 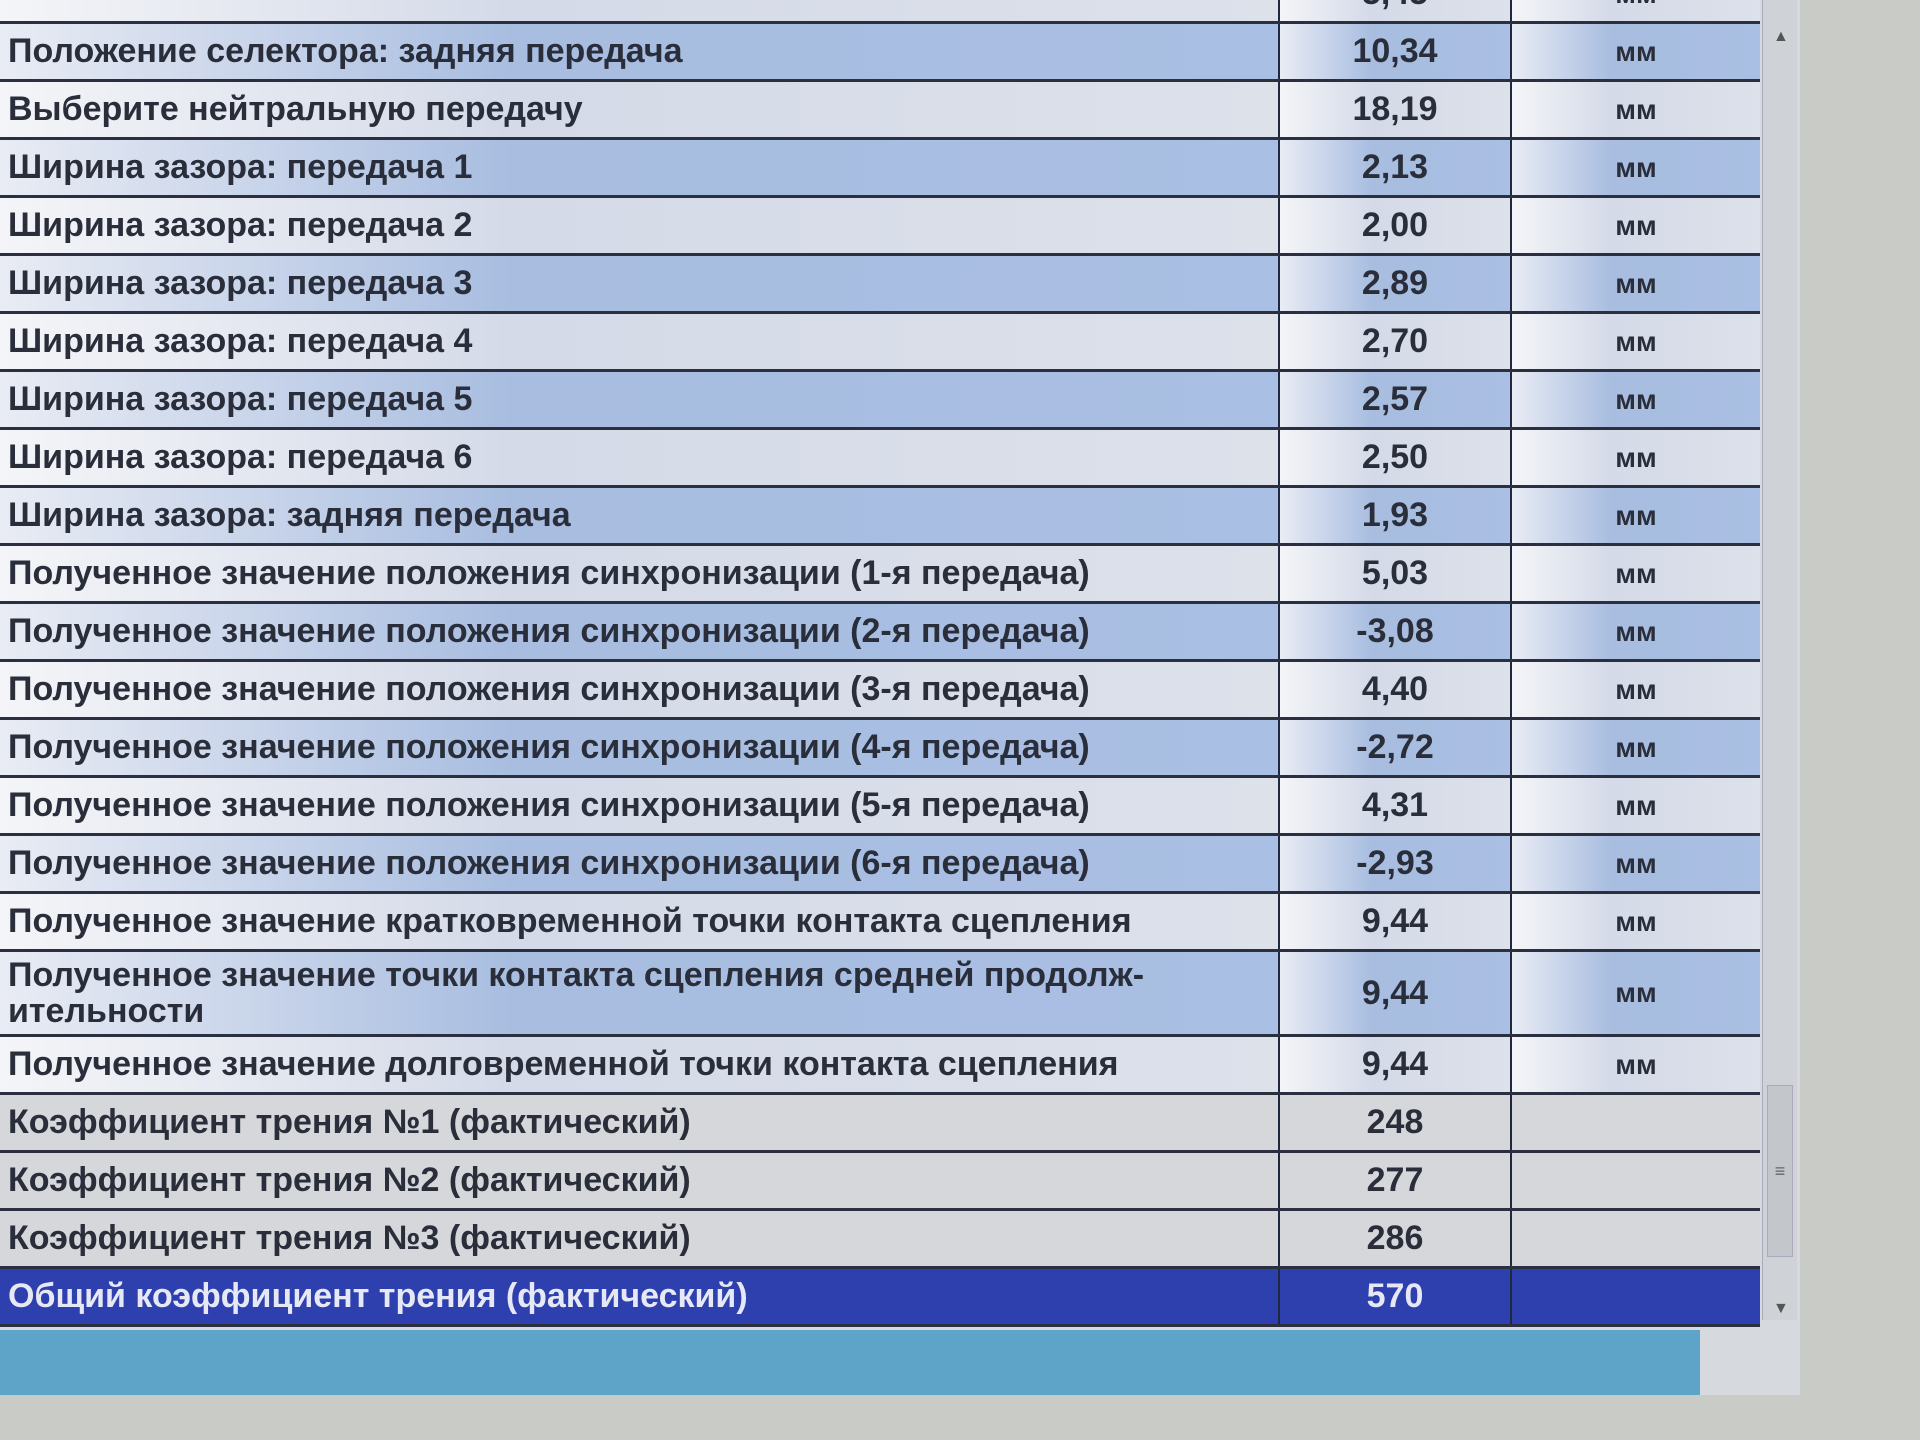 What do you see at coordinates (1394, 284) in the screenshot?
I see `param-value: 2,89` at bounding box center [1394, 284].